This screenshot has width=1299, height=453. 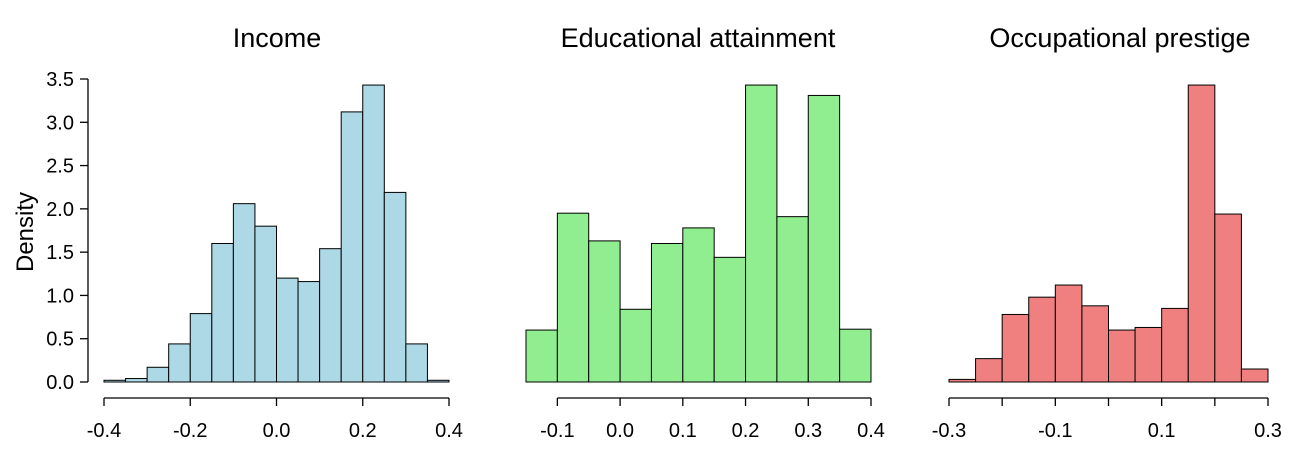 I want to click on y-tick-label: 3.5, so click(x=60, y=80).